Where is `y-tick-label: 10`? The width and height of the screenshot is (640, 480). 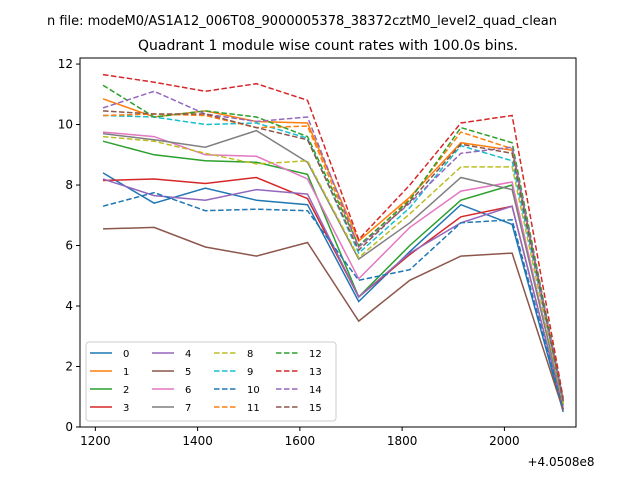 y-tick-label: 10 is located at coordinates (65, 125).